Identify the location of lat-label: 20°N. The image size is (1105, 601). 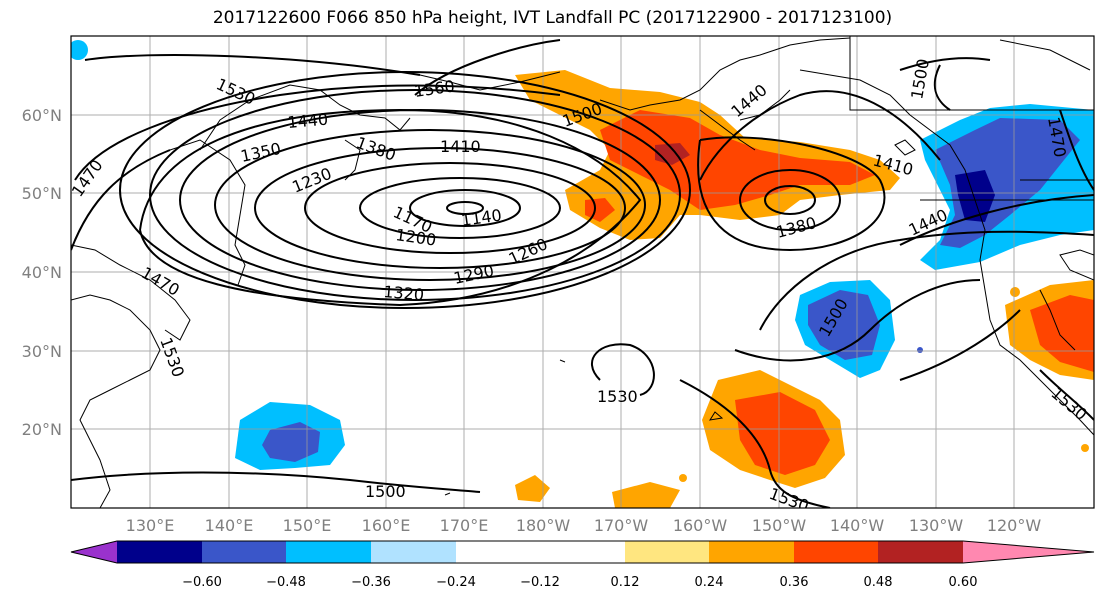
(42, 429).